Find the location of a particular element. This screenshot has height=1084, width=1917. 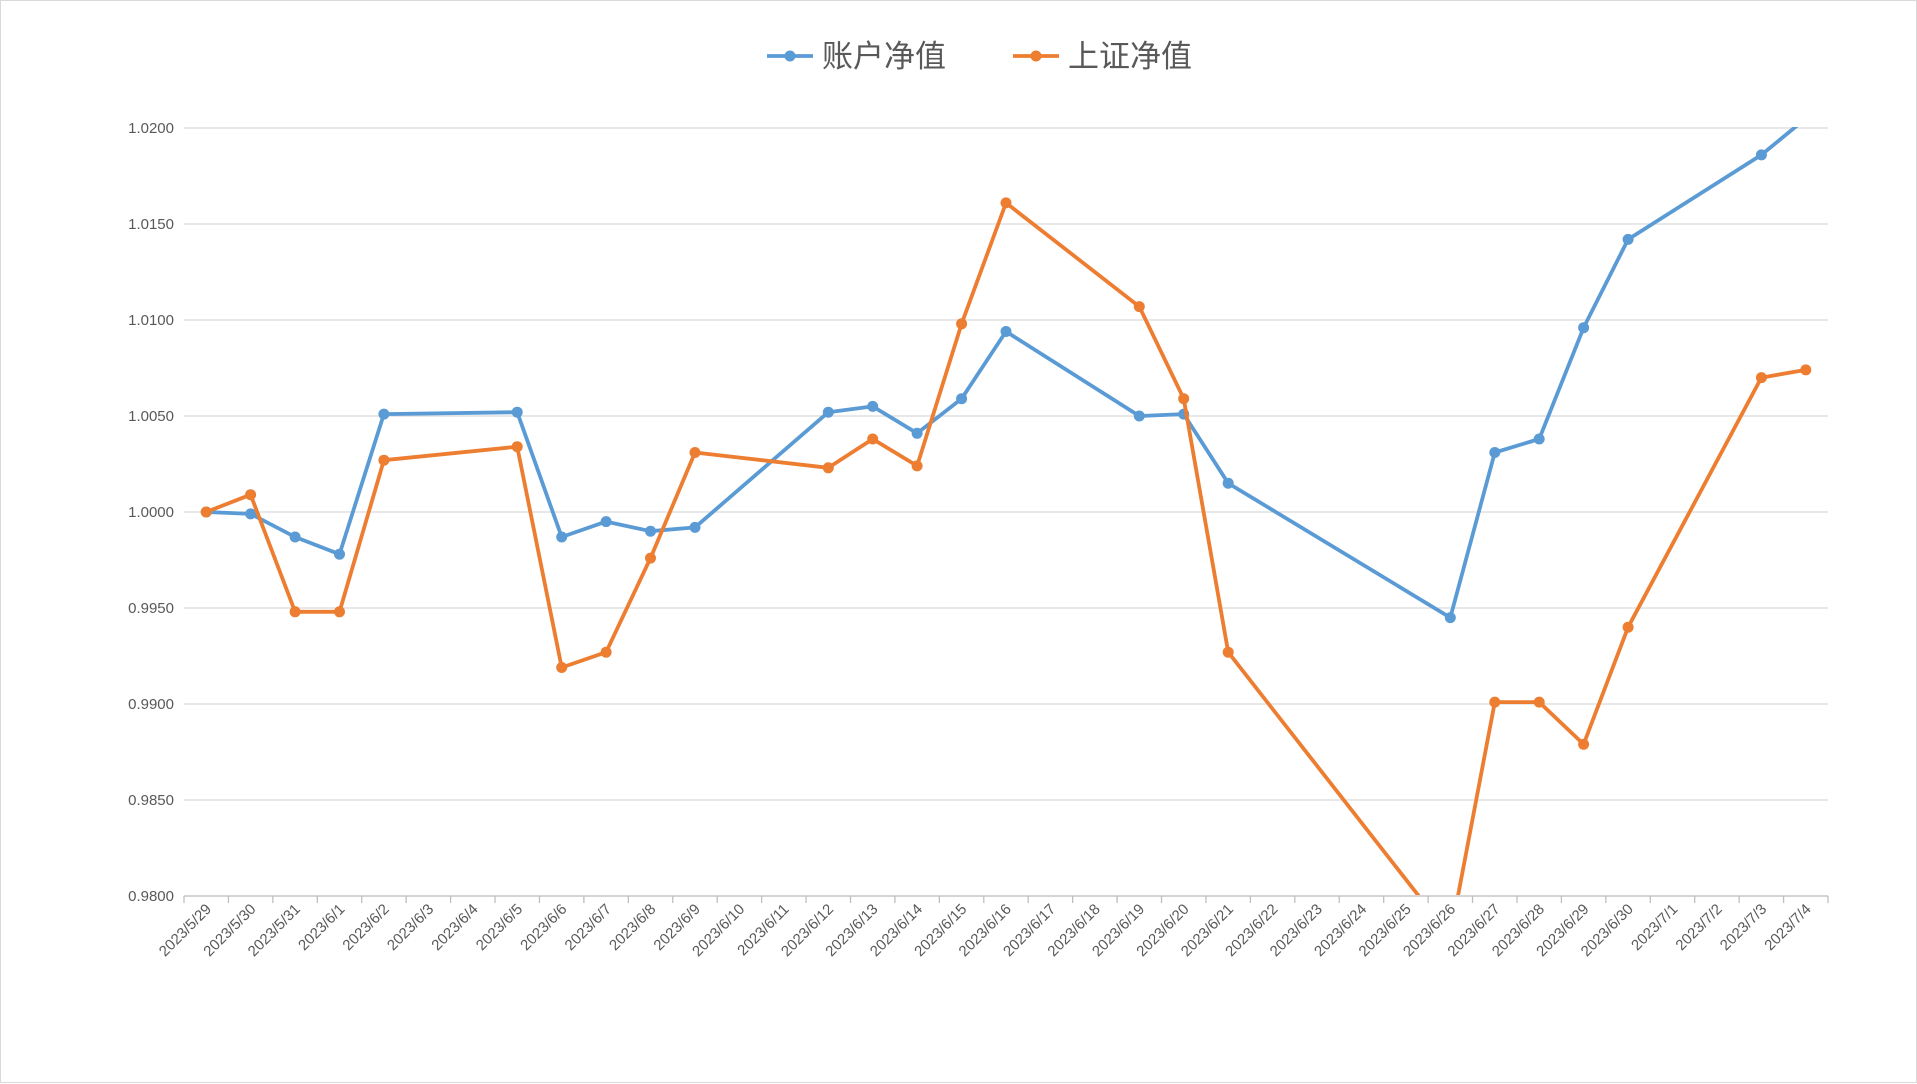

x-tick-label: 2023/6/1 is located at coordinates (321, 927).